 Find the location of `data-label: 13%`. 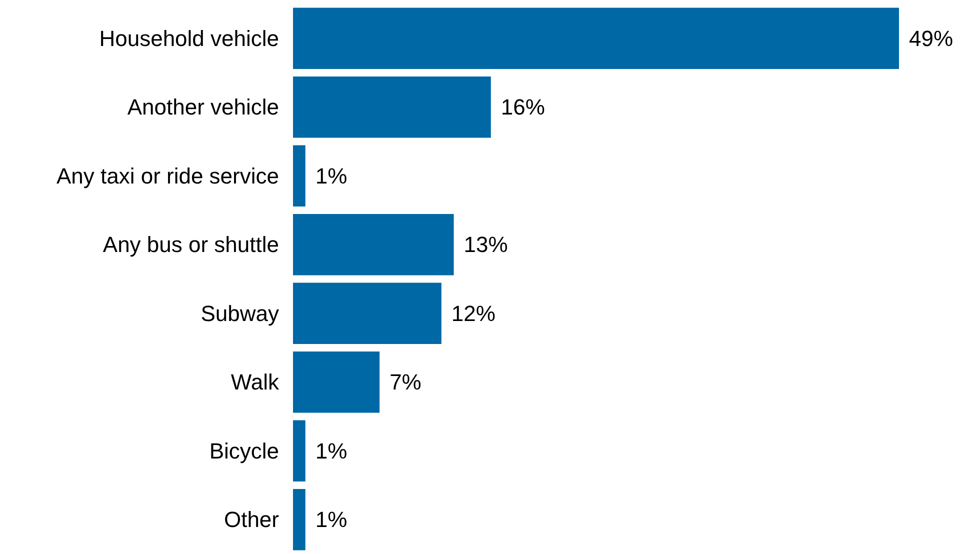

data-label: 13% is located at coordinates (486, 245).